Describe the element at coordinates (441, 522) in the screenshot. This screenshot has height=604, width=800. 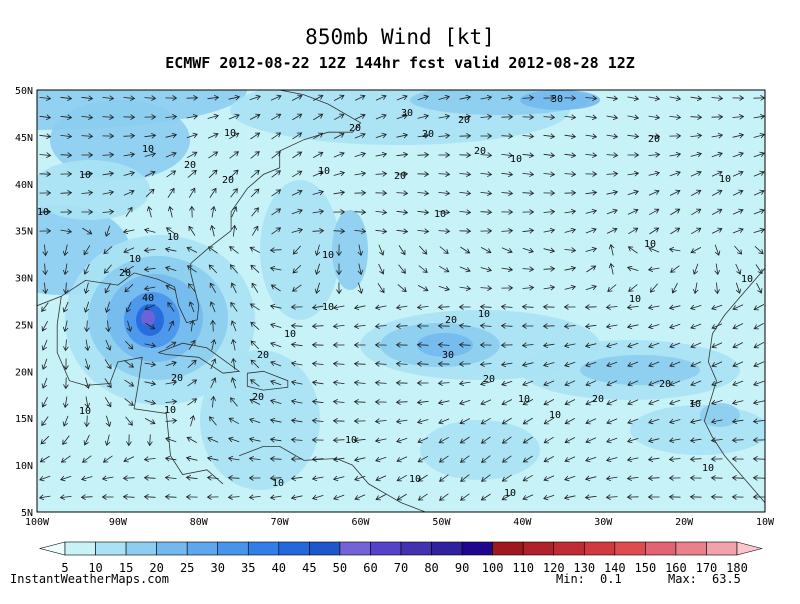
I see `lon-label: 50W` at that location.